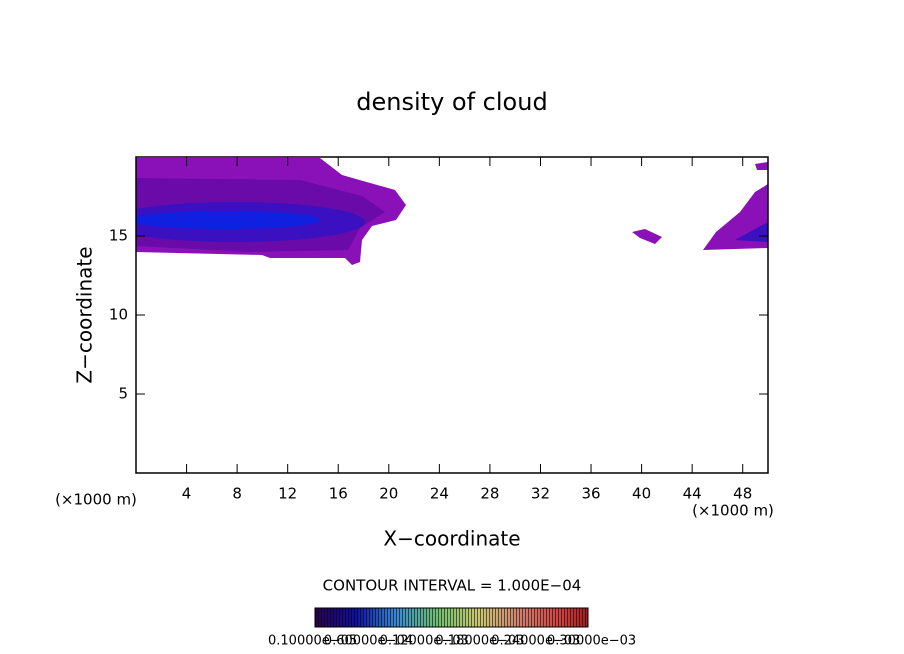  I want to click on colorbar-label: 0.18000e−03, so click(479, 641).